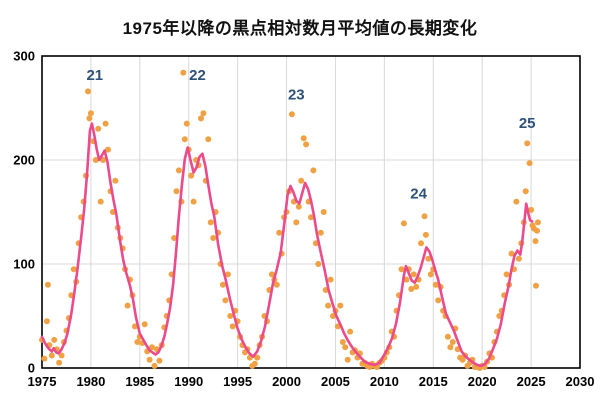 Image resolution: width=600 pixels, height=400 pixels. What do you see at coordinates (580, 381) in the screenshot?
I see `x-tick-label: 2030` at bounding box center [580, 381].